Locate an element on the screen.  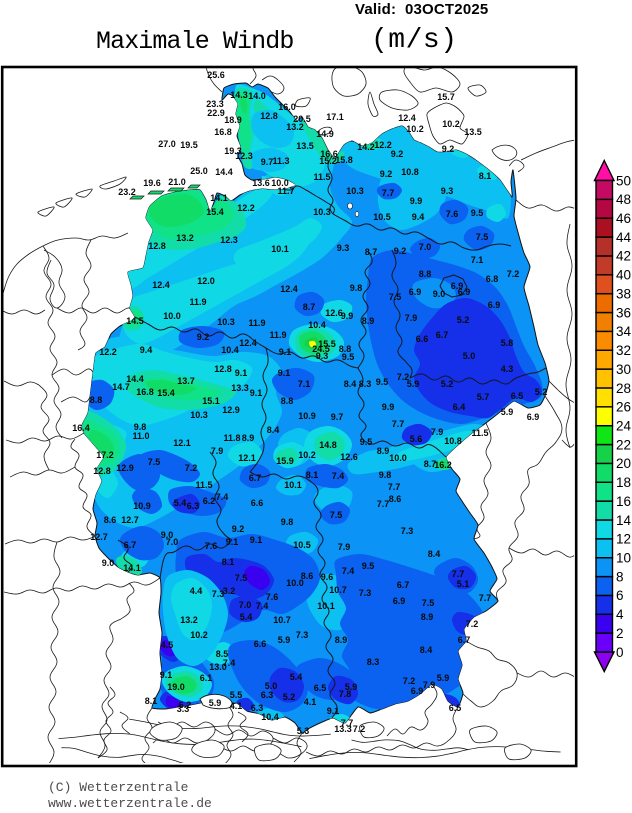
svg-text: 11.5 is located at coordinates (203, 485).